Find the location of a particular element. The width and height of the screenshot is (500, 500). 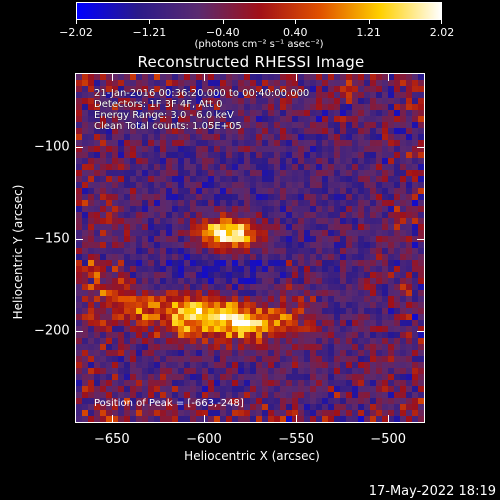

info-clean-counts: Clean Total counts: 1.05E+05 is located at coordinates (168, 126).